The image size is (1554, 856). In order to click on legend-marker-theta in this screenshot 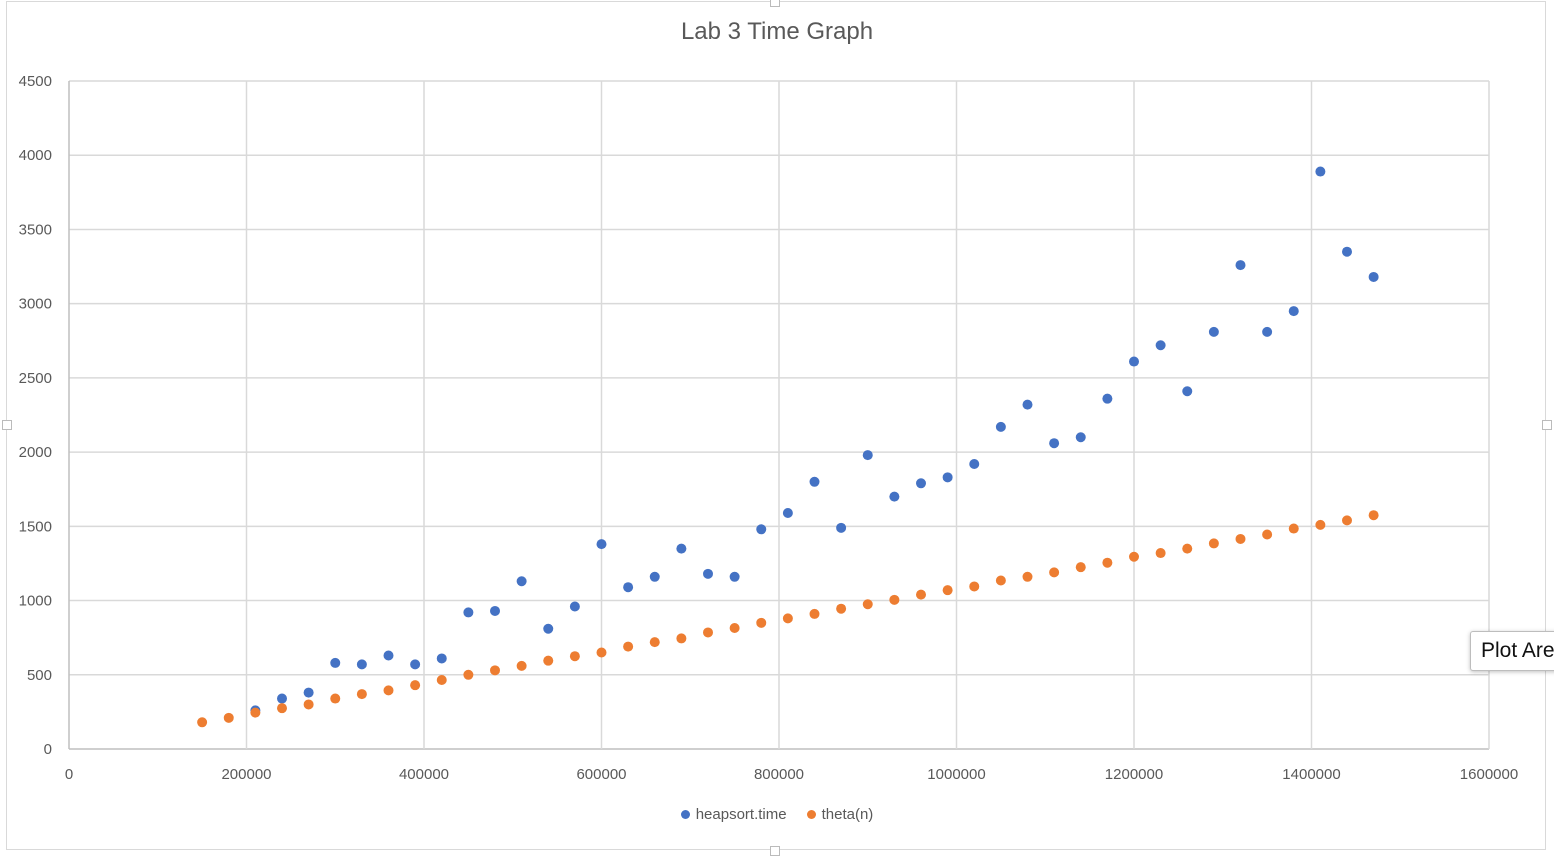, I will do `click(811, 814)`.